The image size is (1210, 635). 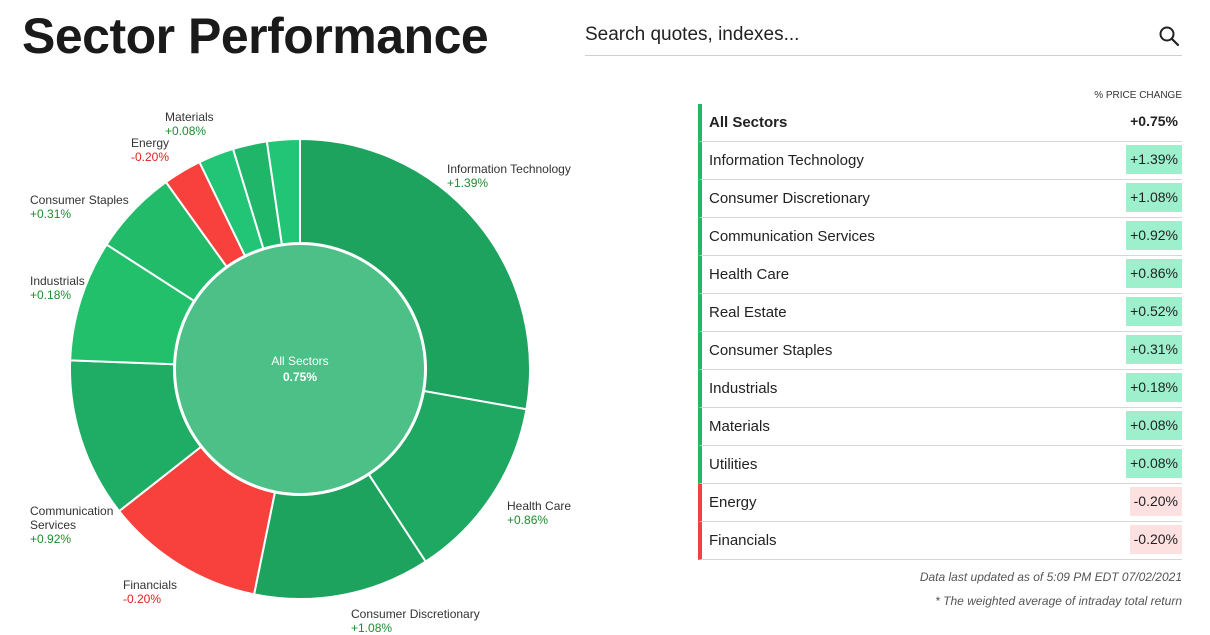 What do you see at coordinates (855, 35) in the screenshot?
I see `search-input` at bounding box center [855, 35].